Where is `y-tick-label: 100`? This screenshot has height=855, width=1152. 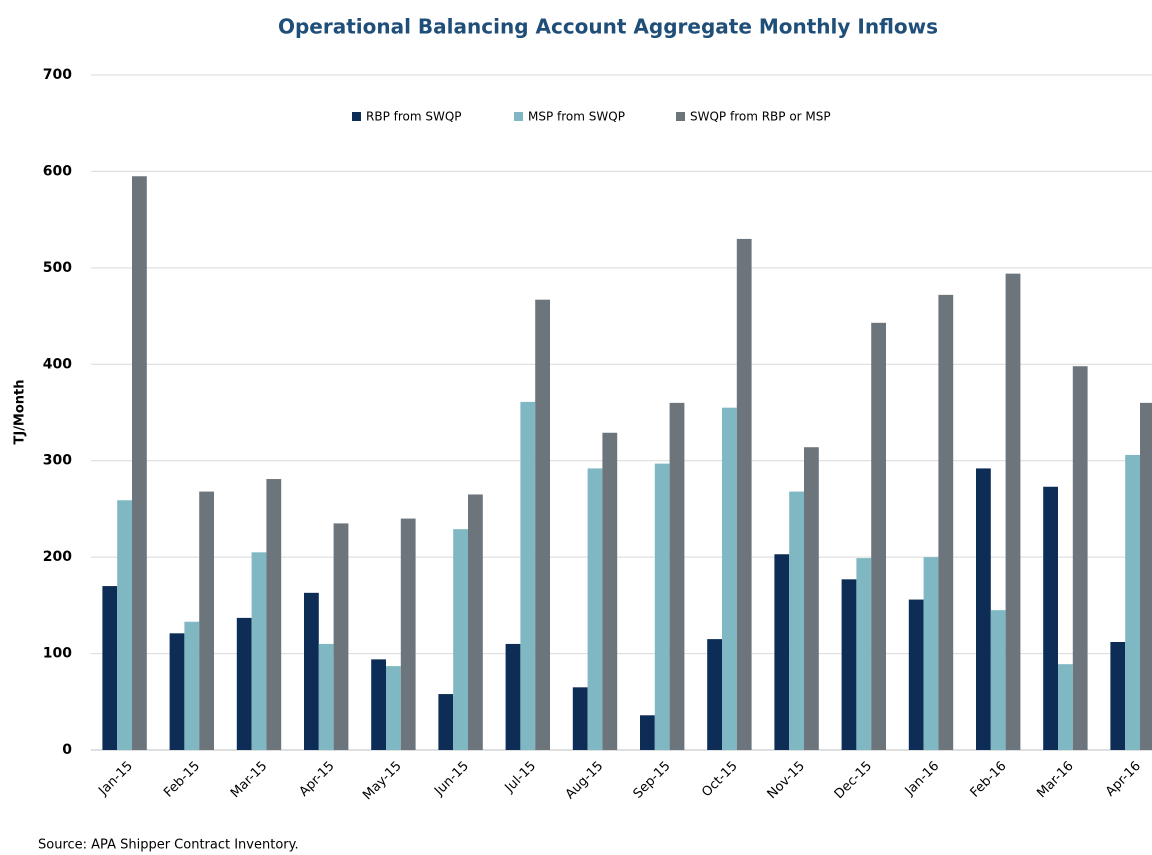
y-tick-label: 100 is located at coordinates (57, 654).